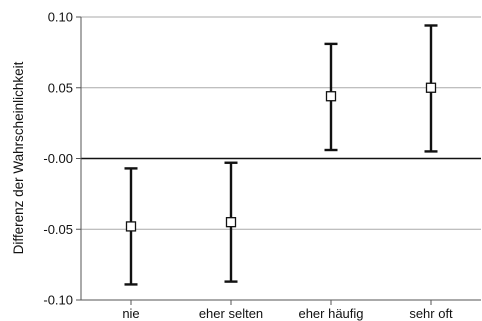 The height and width of the screenshot is (321, 482). What do you see at coordinates (231, 313) in the screenshot?
I see `x-tick-label: eher selten` at bounding box center [231, 313].